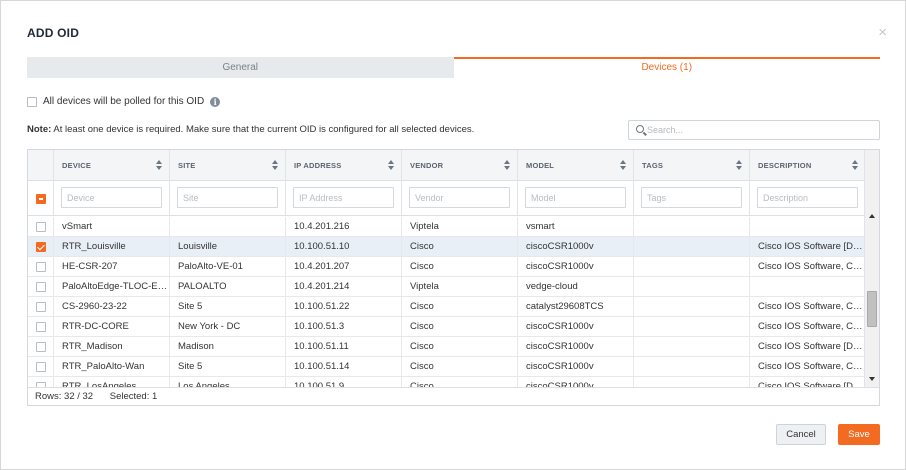 The image size is (906, 470). Describe the element at coordinates (872, 309) in the screenshot. I see `scrollbar-thumb` at that location.